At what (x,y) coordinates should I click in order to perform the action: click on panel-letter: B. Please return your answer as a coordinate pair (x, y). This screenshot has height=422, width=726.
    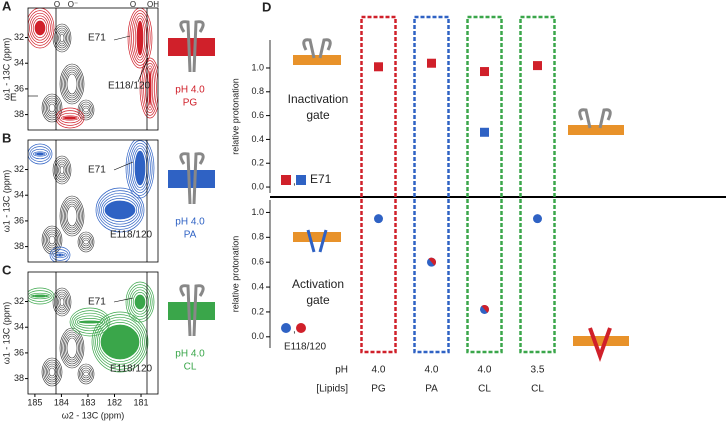
    Looking at the image, I should click on (6, 137).